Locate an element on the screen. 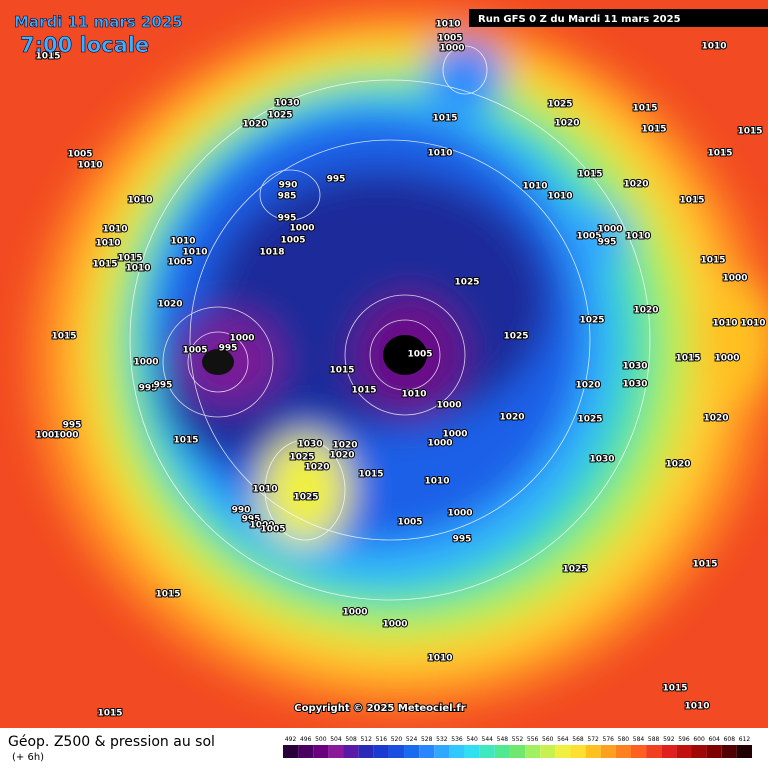 The image size is (768, 772). scale-label: 504 is located at coordinates (336, 739).